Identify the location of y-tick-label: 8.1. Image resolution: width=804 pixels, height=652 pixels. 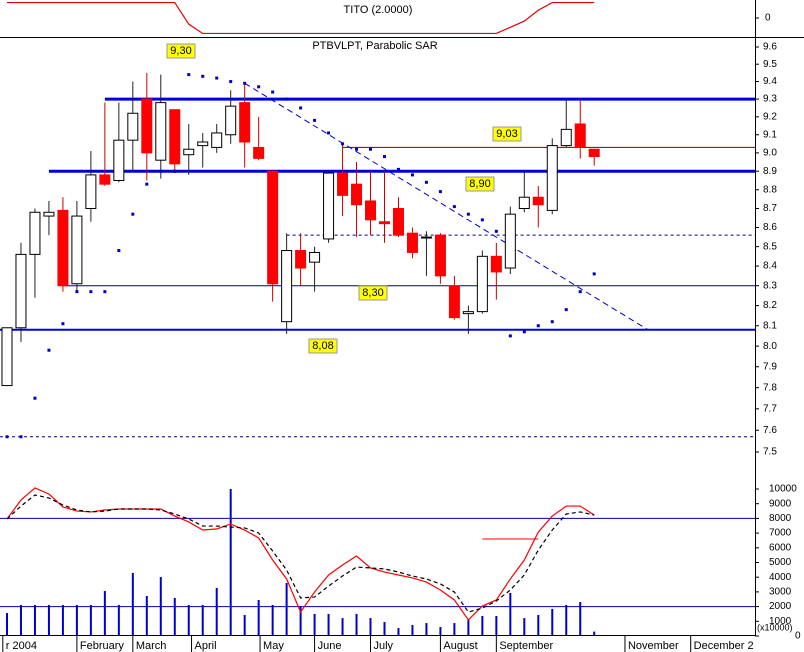
(770, 325).